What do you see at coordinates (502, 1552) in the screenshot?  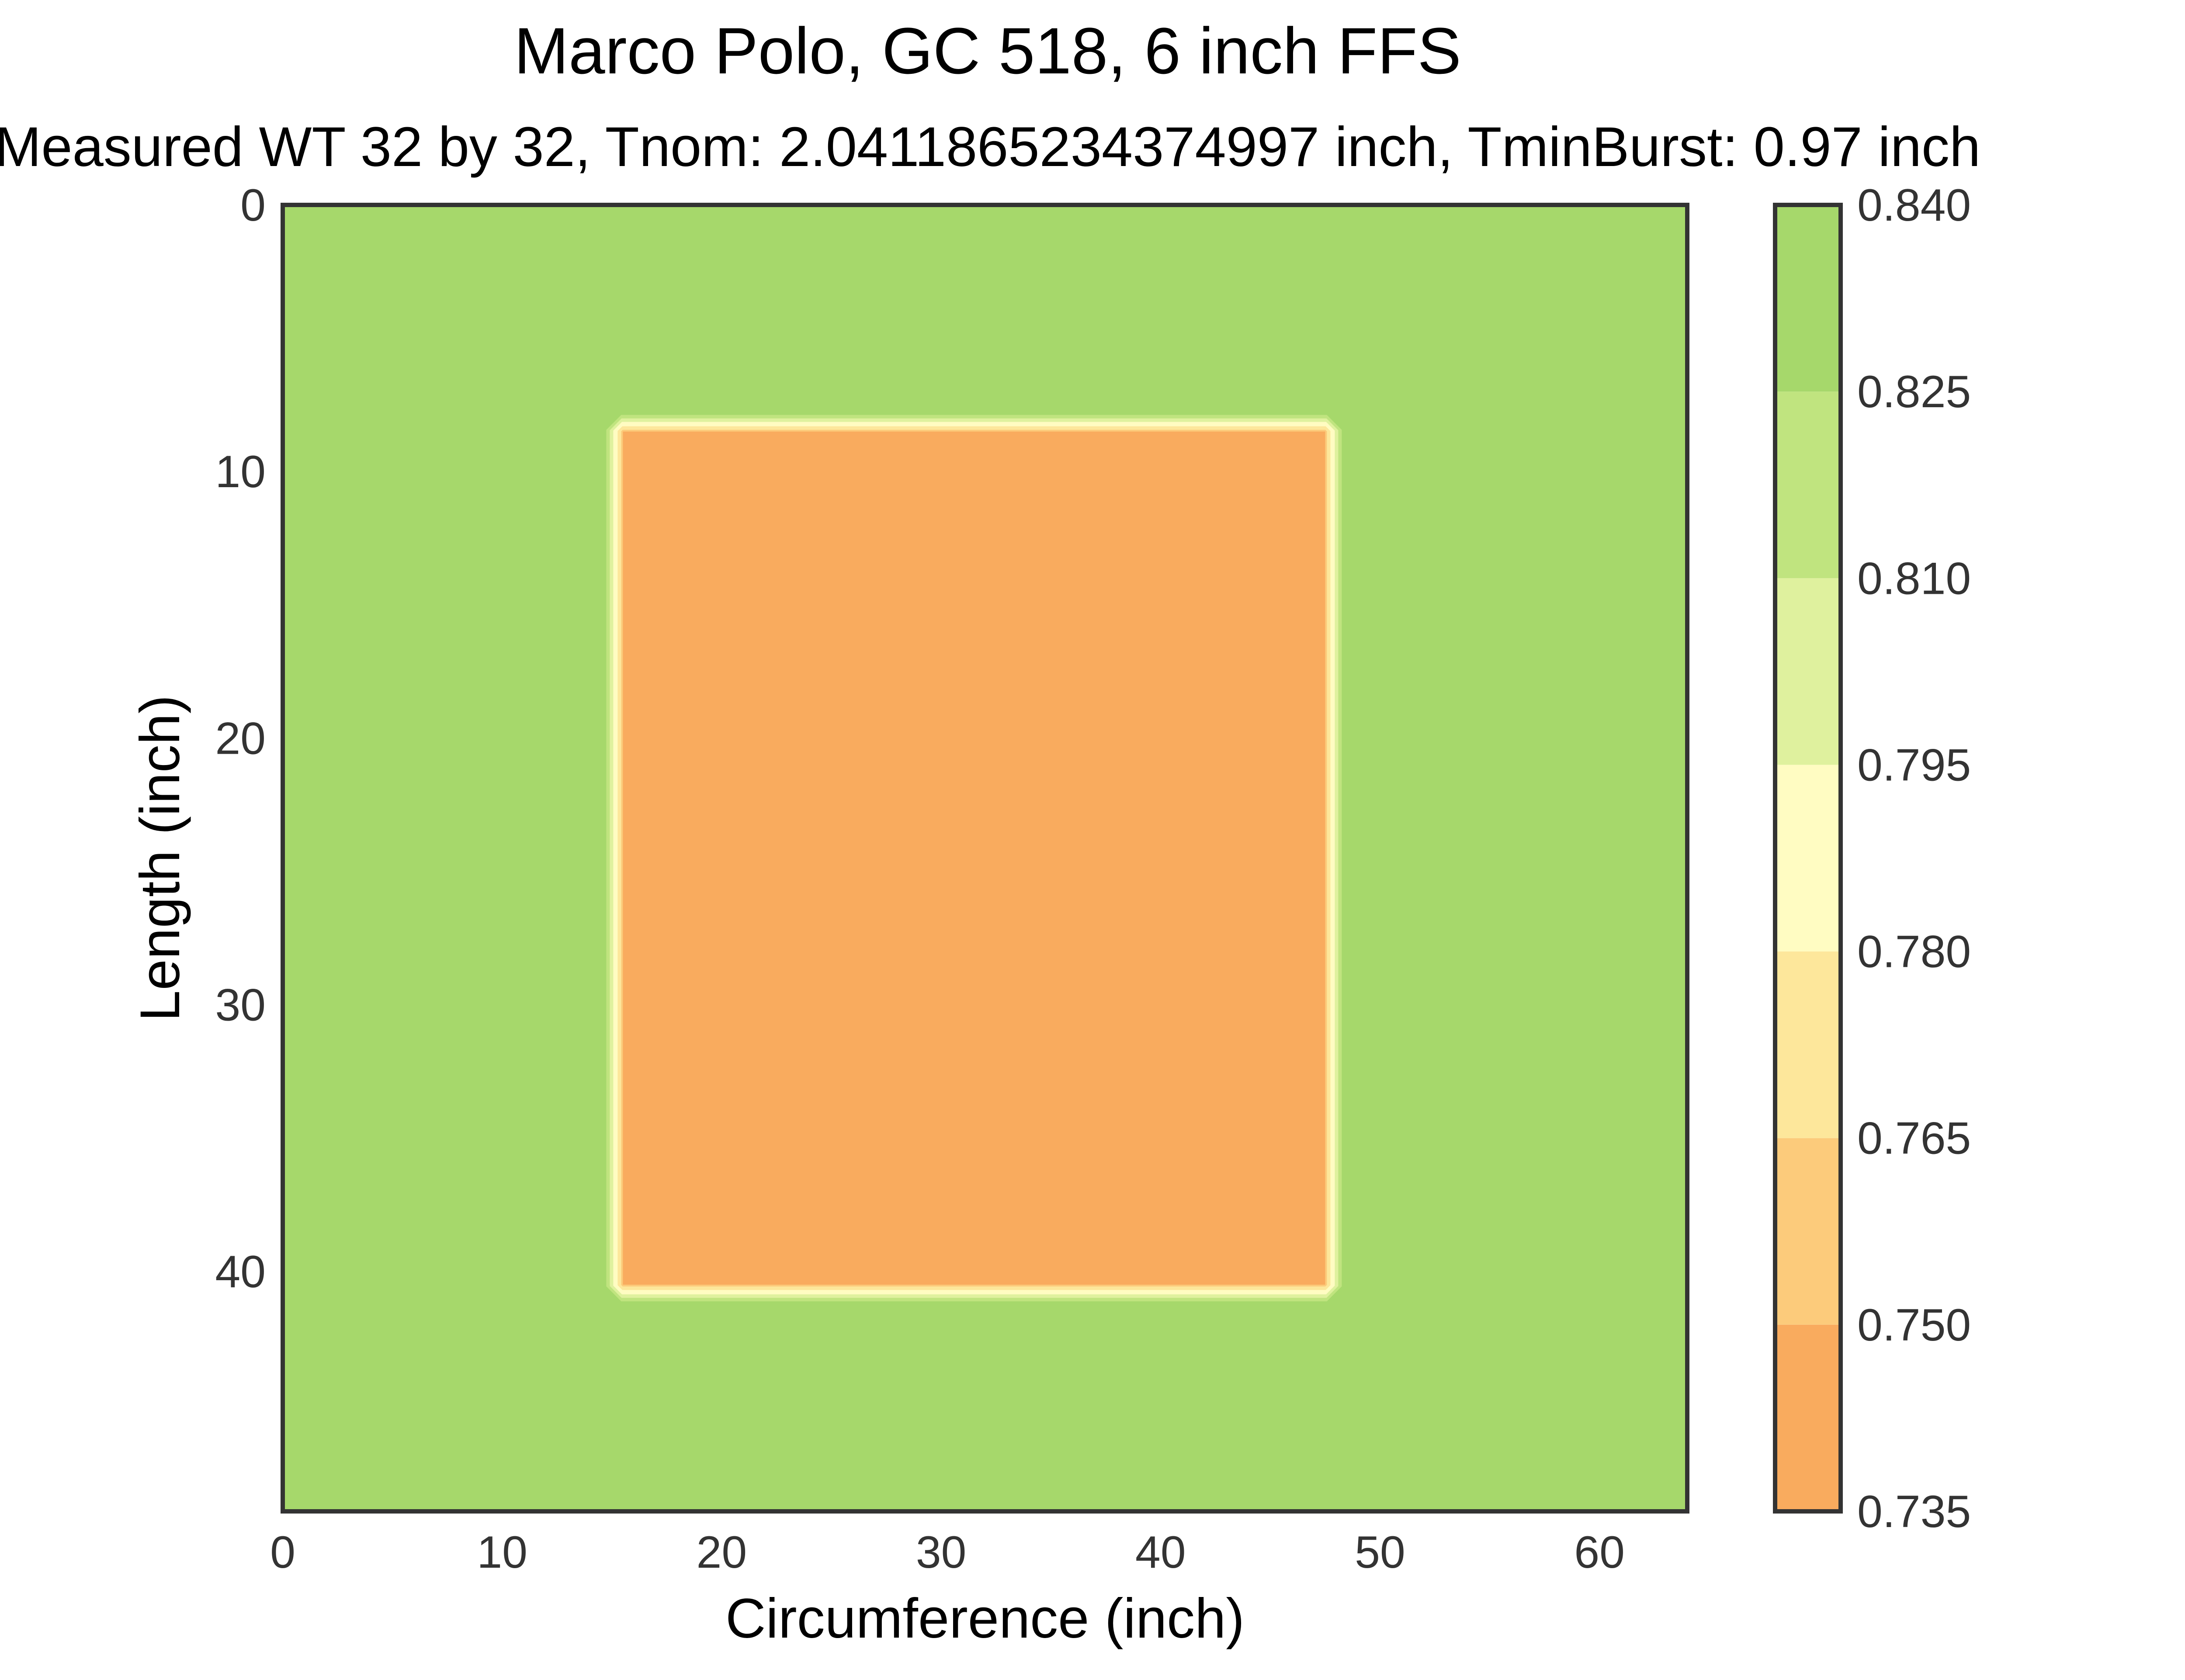 I see `x-tick-label: 10` at bounding box center [502, 1552].